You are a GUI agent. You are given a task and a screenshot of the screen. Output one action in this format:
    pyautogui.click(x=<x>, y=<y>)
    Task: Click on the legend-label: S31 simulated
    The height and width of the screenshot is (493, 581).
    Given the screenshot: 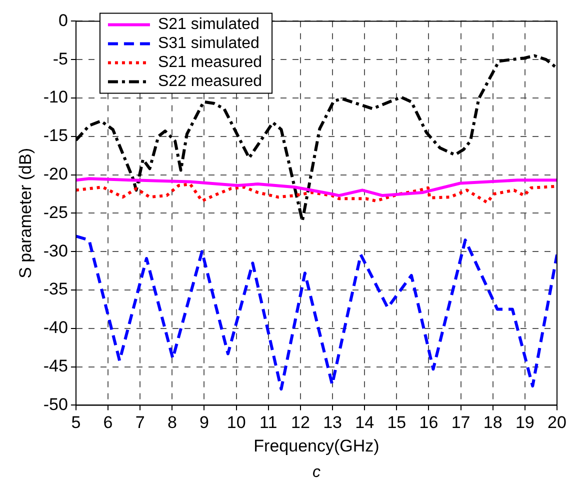 What is the action you would take?
    pyautogui.click(x=209, y=43)
    